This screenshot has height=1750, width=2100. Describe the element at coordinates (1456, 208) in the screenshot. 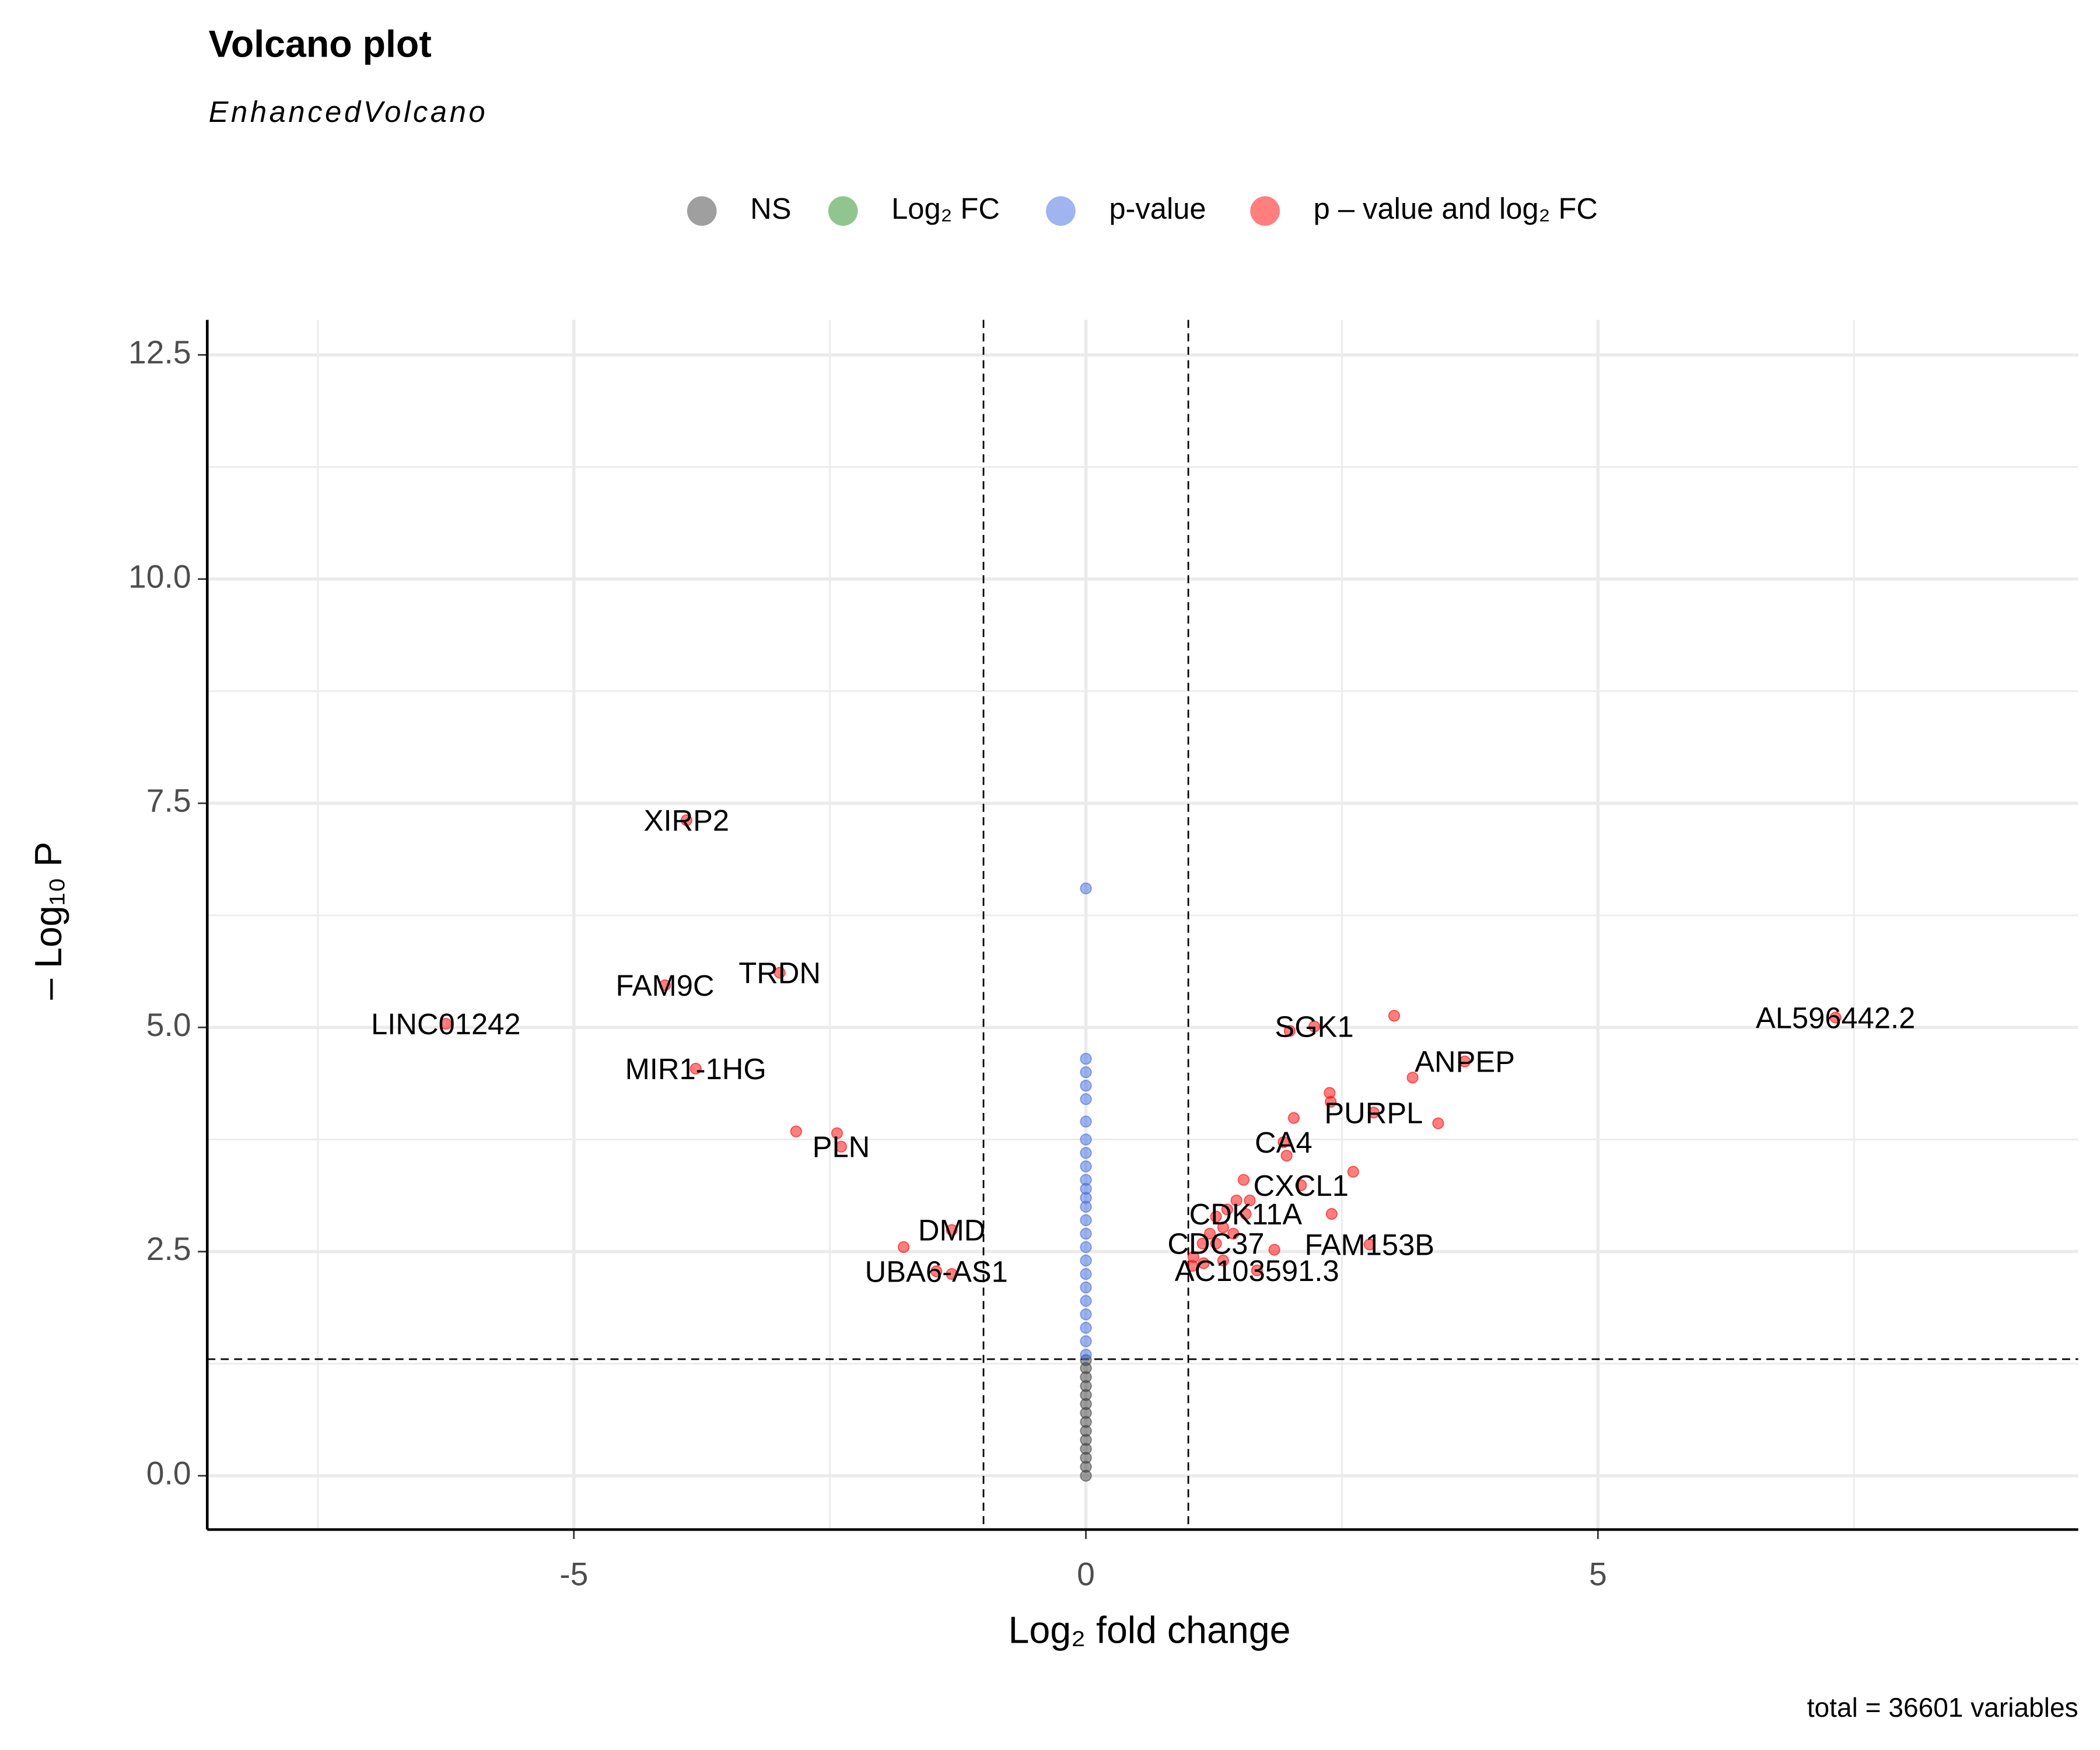

I see `legend-label: p – value and log₂ FC` at that location.